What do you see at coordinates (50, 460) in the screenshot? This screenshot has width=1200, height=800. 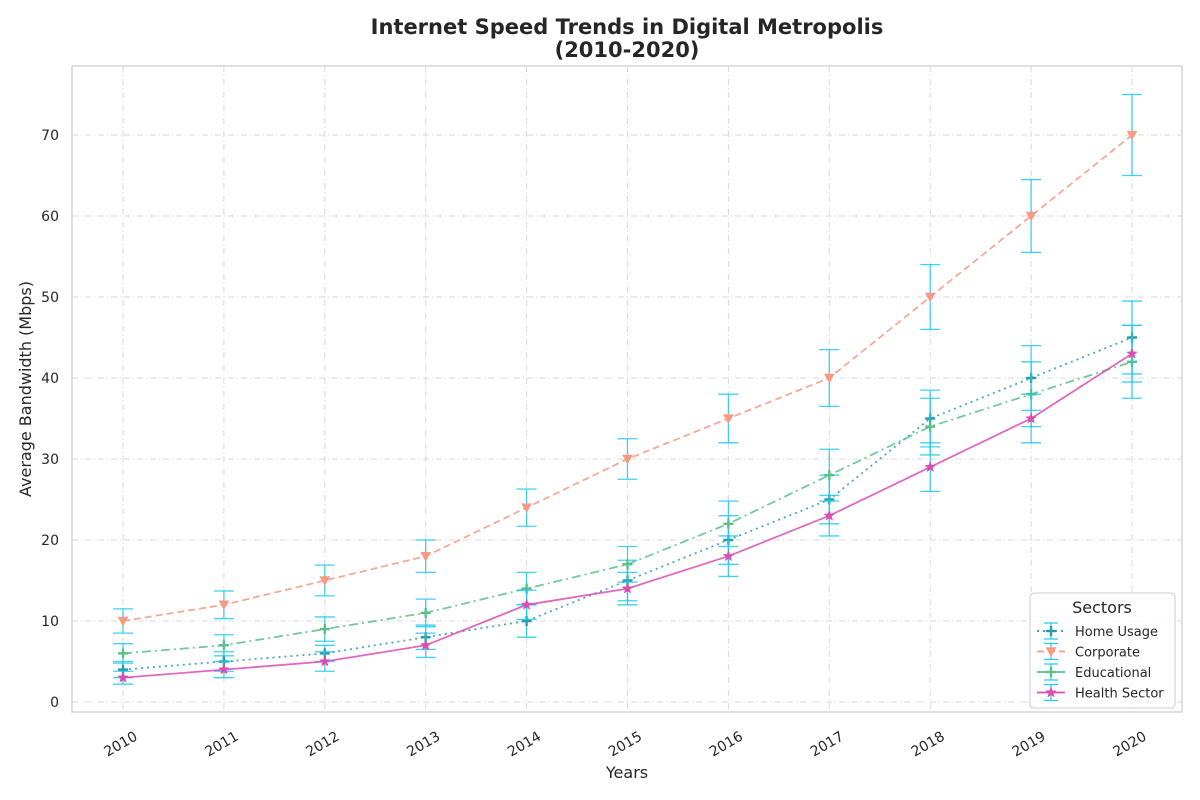 I see `y-tick-label: 30` at bounding box center [50, 460].